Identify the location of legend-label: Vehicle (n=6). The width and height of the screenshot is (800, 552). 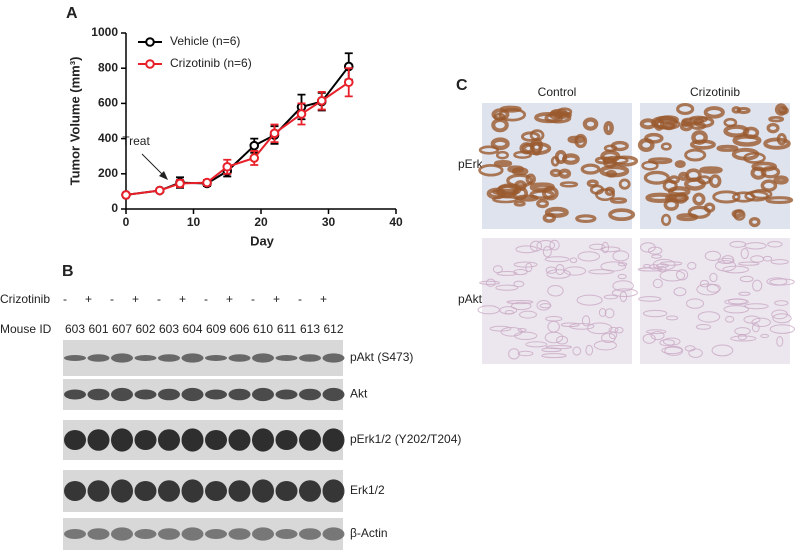
(205, 41).